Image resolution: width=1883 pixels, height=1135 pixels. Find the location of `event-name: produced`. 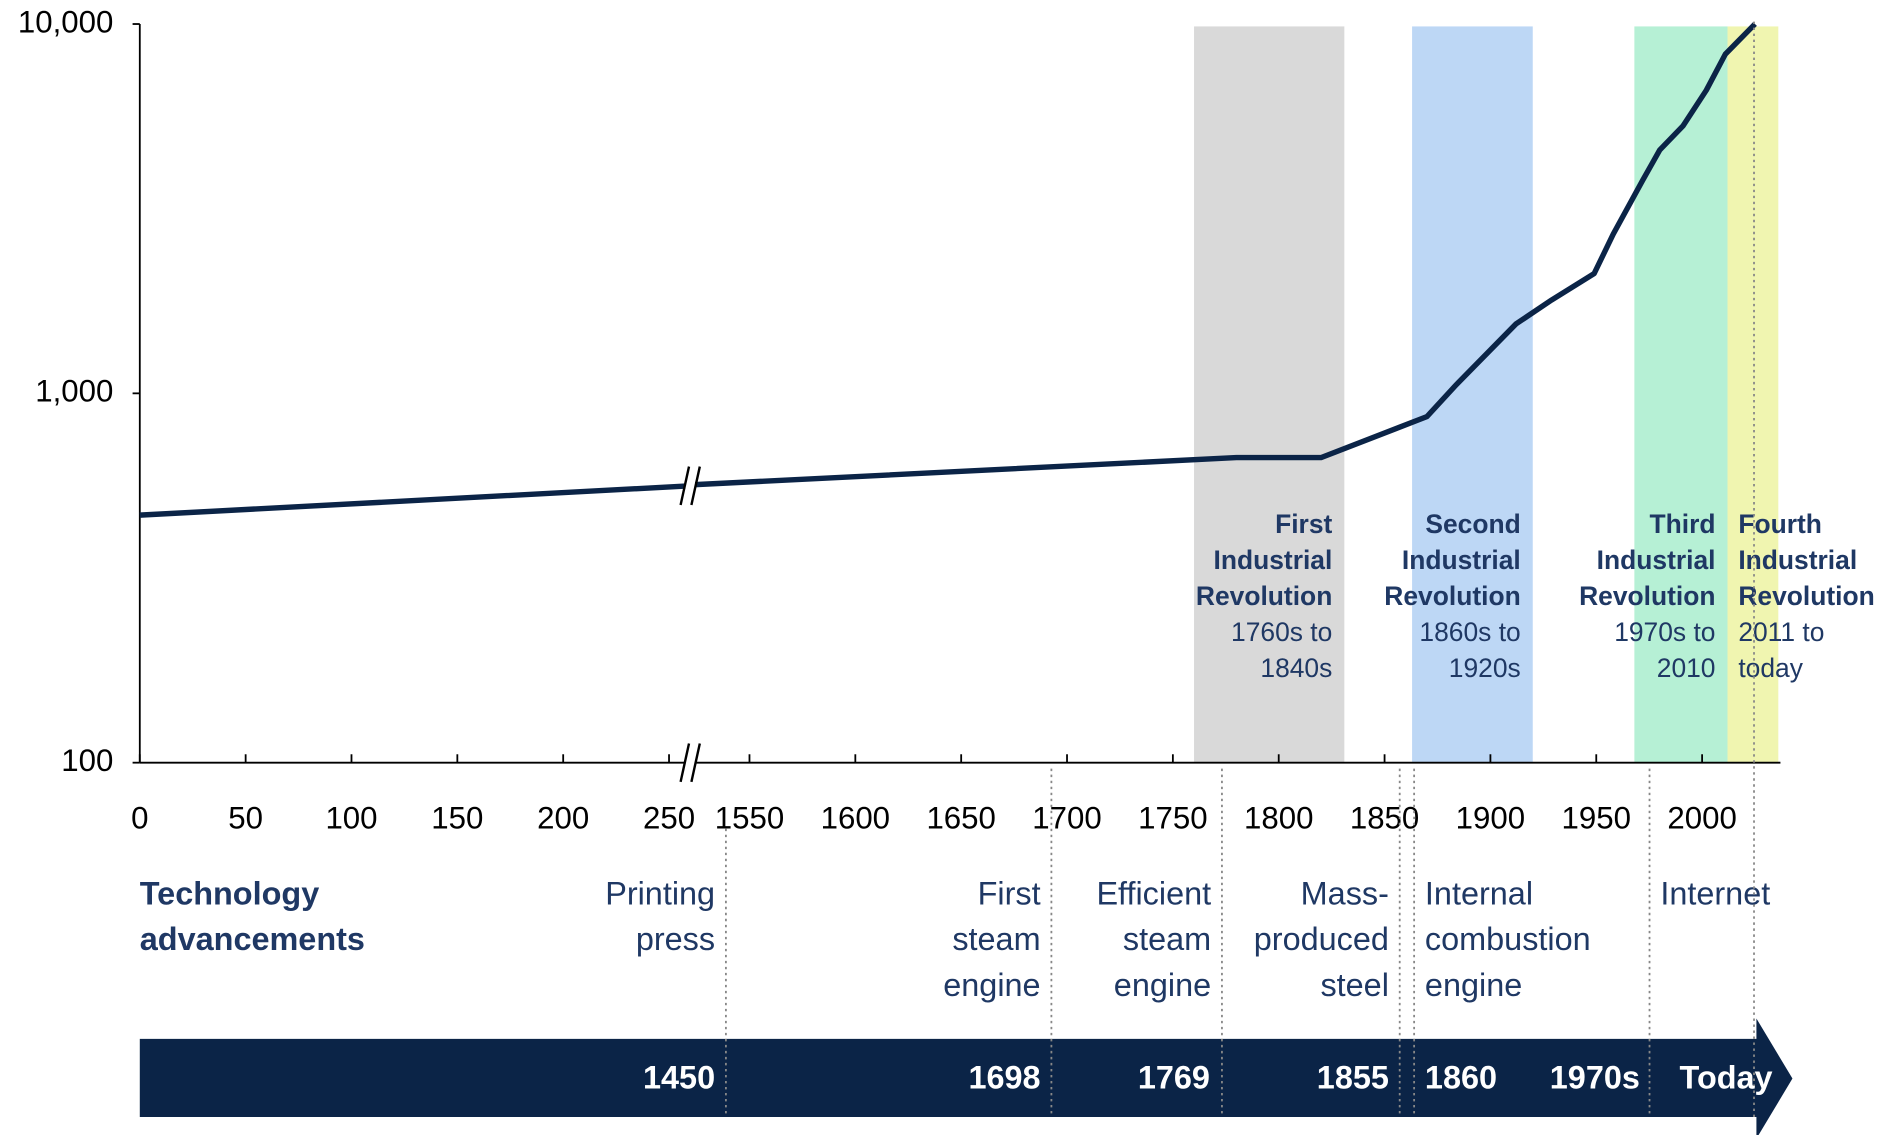

event-name: produced is located at coordinates (1321, 939).